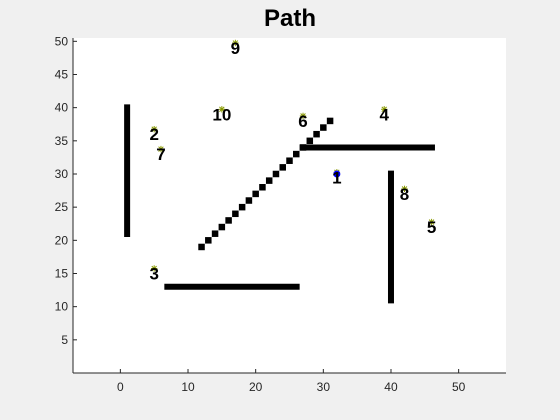 This screenshot has width=560, height=420. I want to click on y-tick-label-10: 10, so click(62, 307).